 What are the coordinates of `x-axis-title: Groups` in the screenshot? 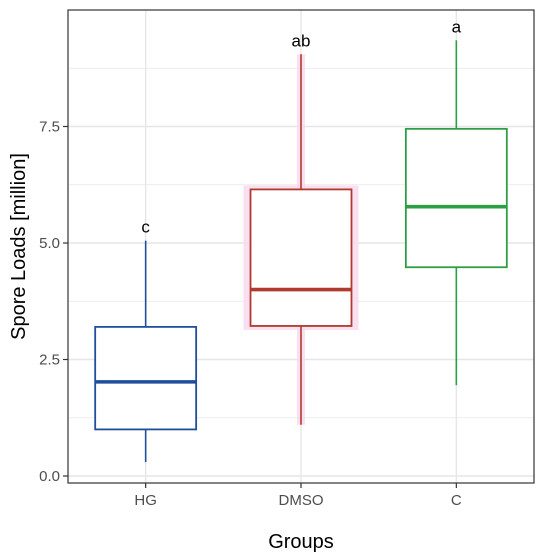 It's located at (301, 542).